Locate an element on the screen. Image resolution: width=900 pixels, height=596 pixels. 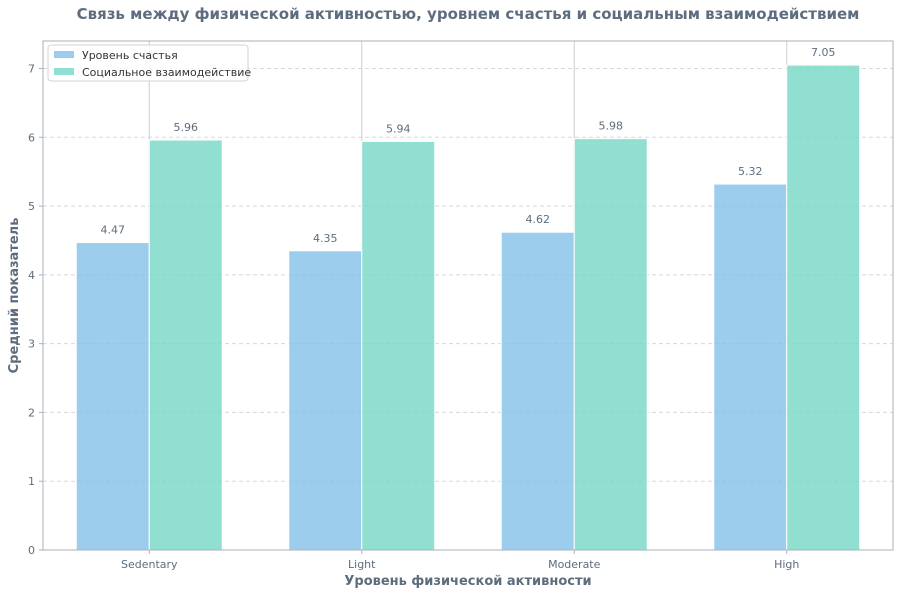
x-tick-label: Moderate is located at coordinates (574, 564).